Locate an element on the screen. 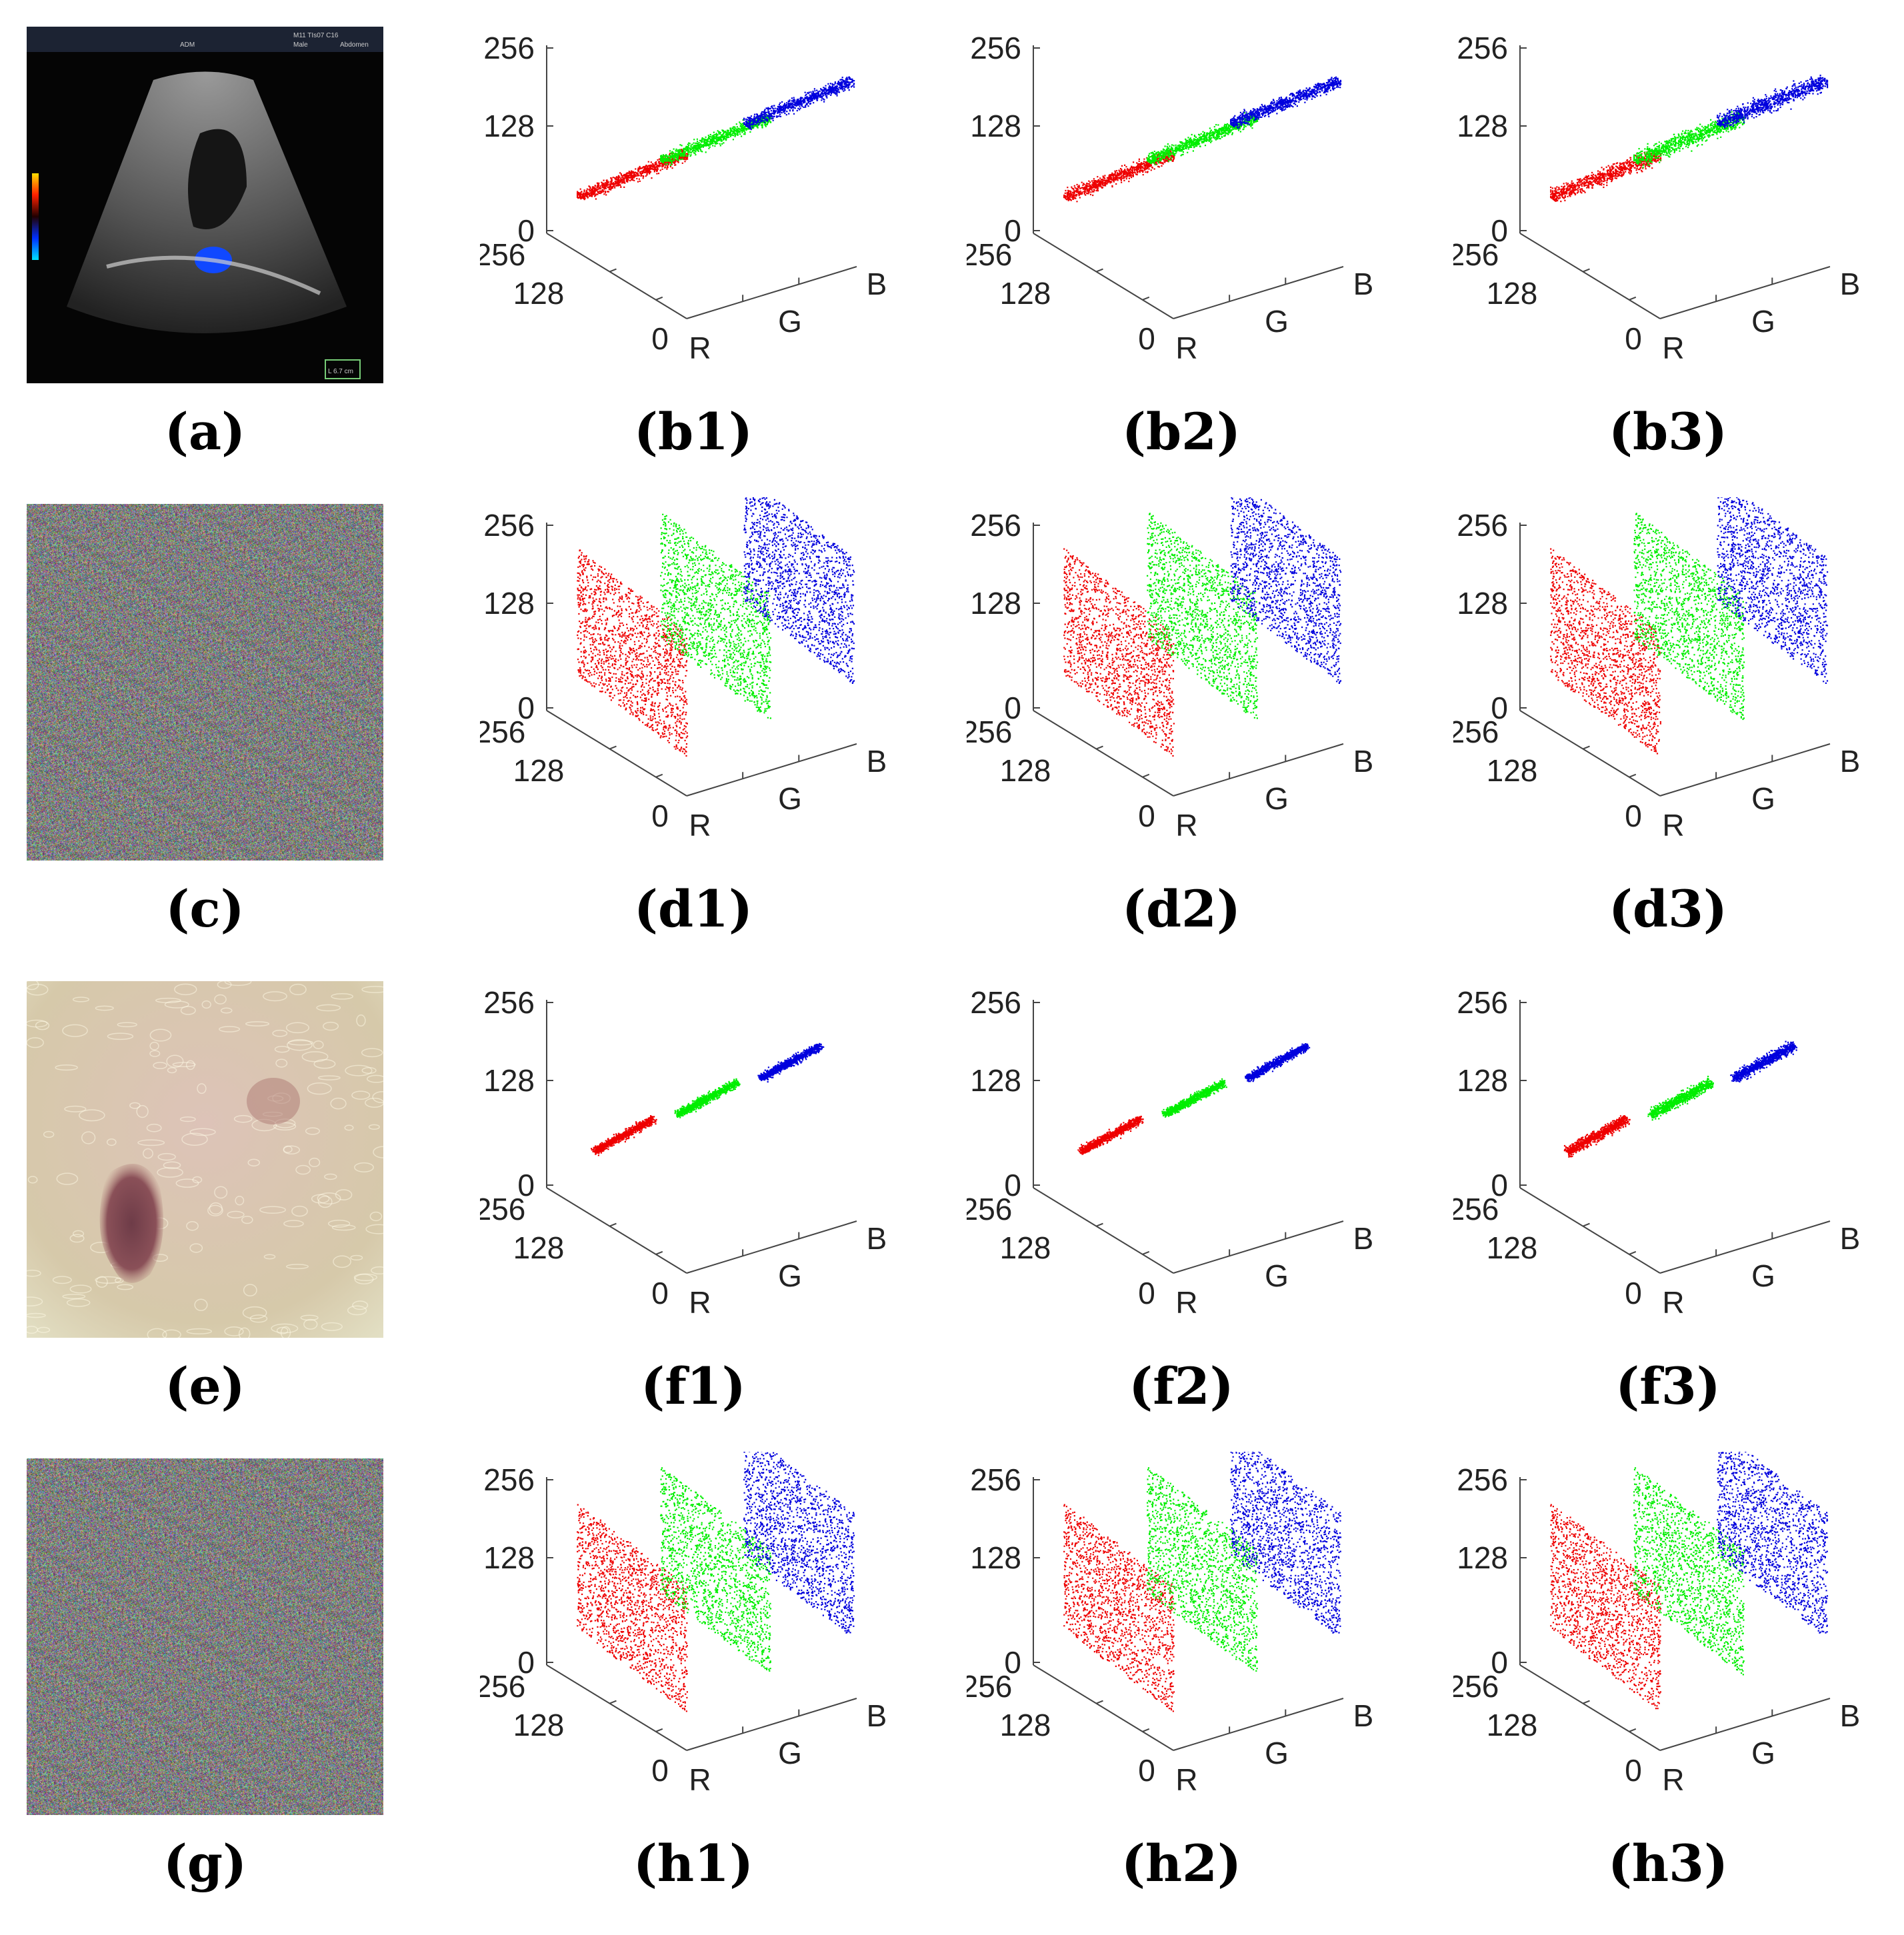 This screenshot has height=1935, width=1904. panel-caption: (b3) is located at coordinates (1668, 432).